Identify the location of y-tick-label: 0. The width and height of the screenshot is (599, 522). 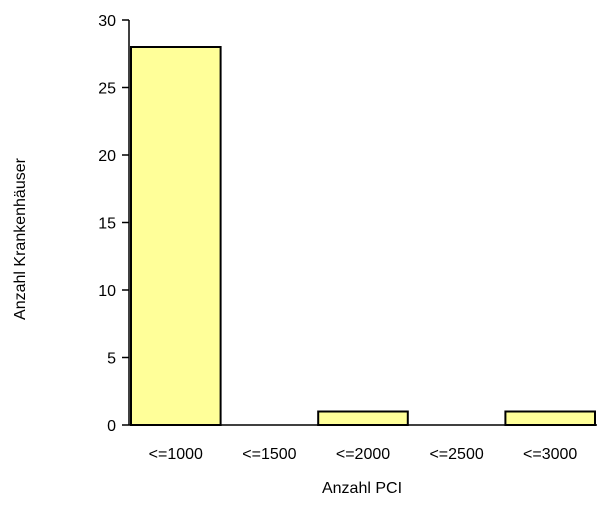
(111, 426).